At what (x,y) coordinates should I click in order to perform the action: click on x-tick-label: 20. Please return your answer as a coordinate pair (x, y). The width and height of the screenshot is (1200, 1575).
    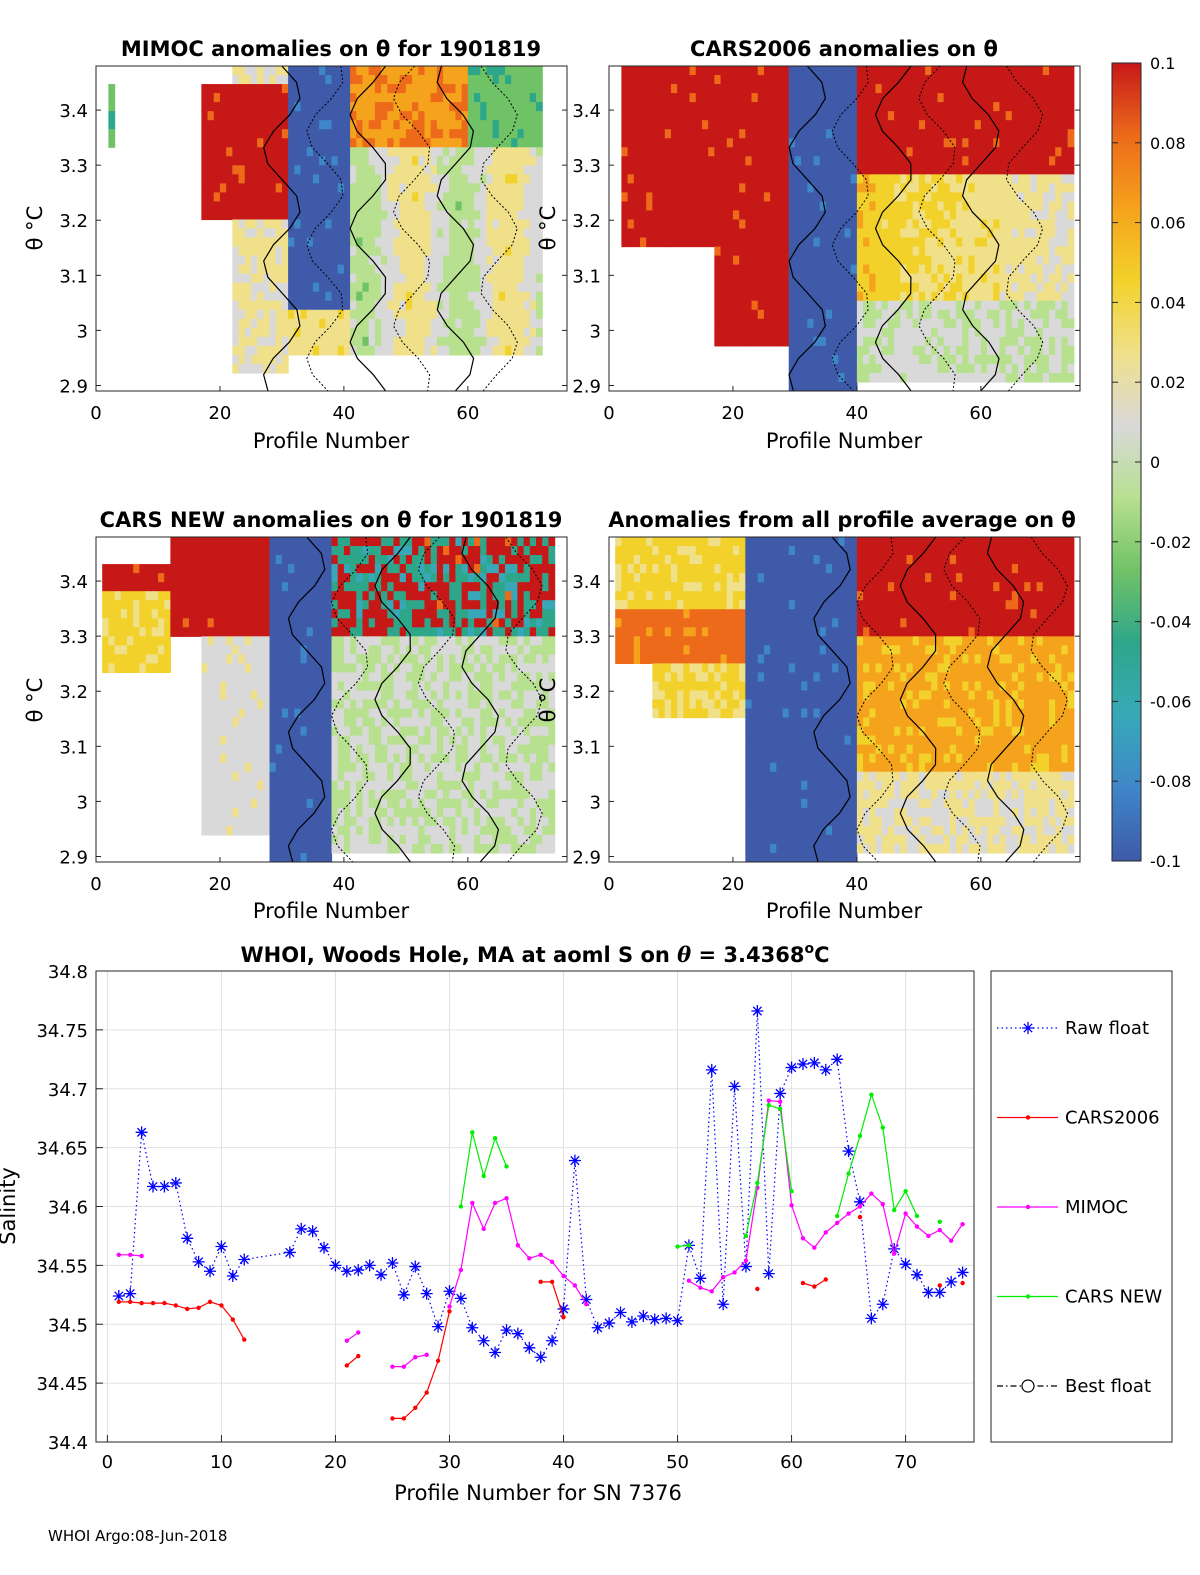
    Looking at the image, I should click on (732, 413).